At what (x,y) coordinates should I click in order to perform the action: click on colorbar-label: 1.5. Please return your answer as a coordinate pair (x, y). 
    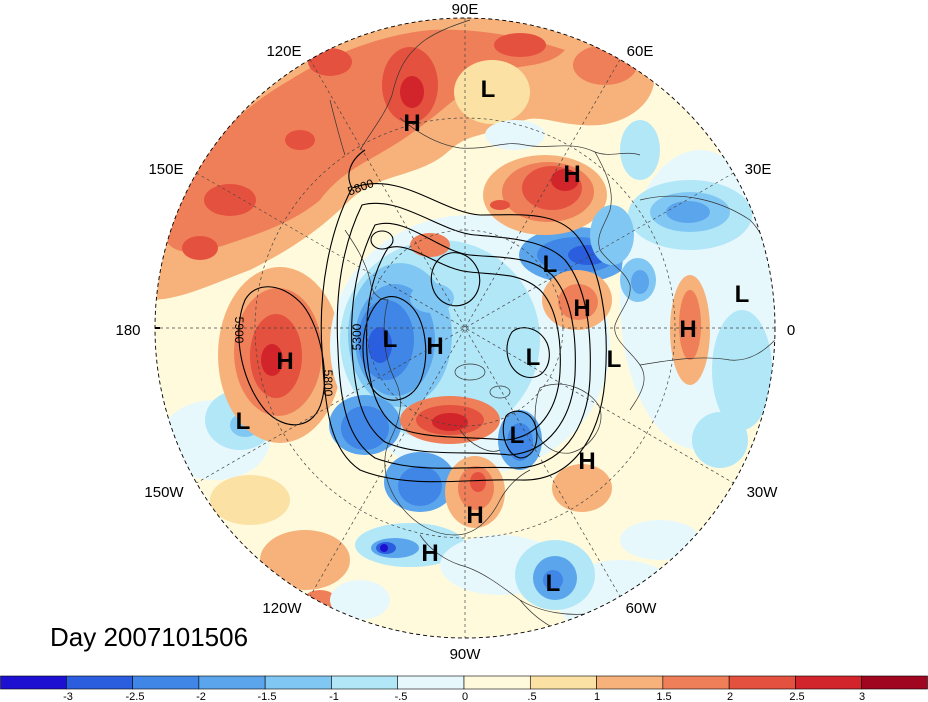
    Looking at the image, I should click on (663, 696).